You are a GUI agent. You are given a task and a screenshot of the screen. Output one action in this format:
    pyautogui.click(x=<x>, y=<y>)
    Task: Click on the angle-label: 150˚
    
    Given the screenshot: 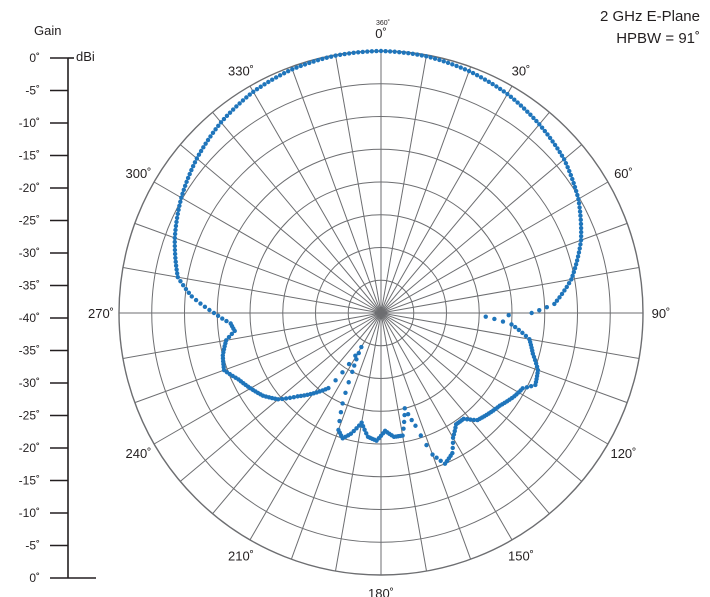 What is the action you would take?
    pyautogui.click(x=521, y=555)
    